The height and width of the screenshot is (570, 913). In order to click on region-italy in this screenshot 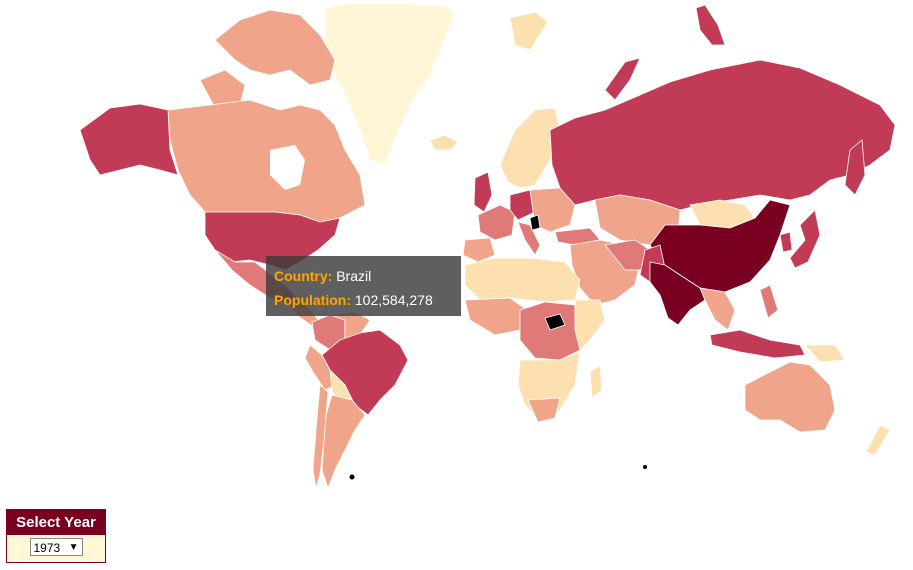, I will do `click(529, 238)`.